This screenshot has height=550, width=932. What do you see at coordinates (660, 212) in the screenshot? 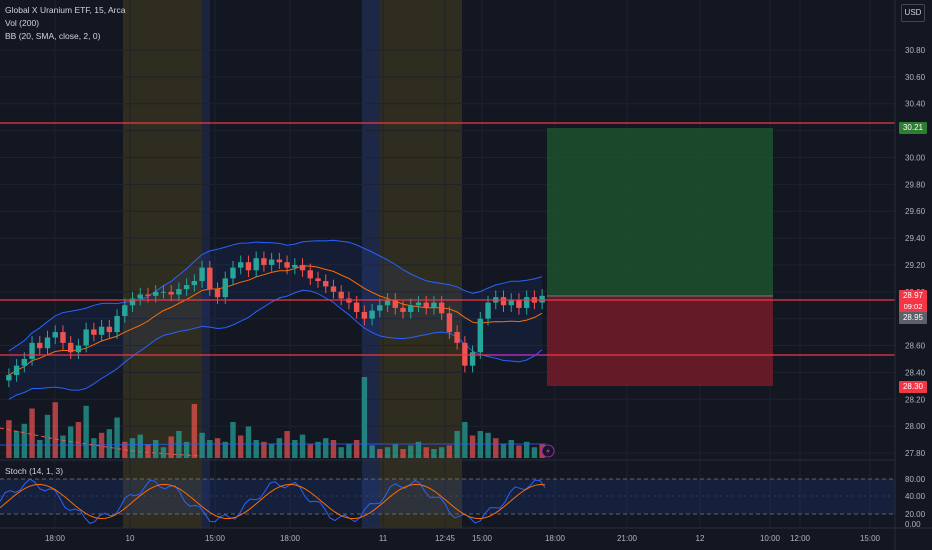
I see `target-zone` at bounding box center [660, 212].